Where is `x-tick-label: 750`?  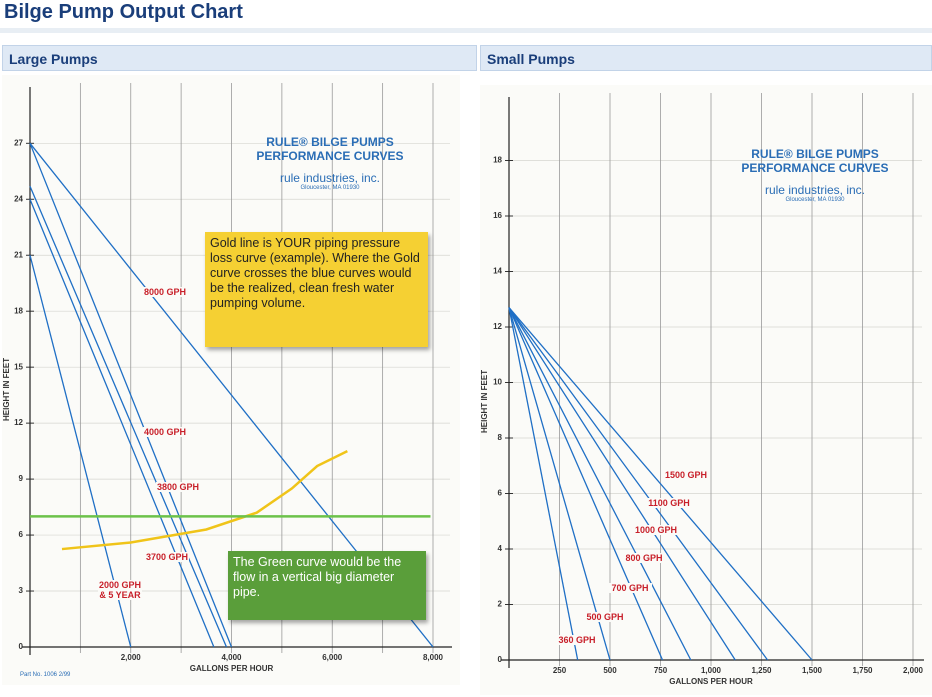 x-tick-label: 750 is located at coordinates (661, 670).